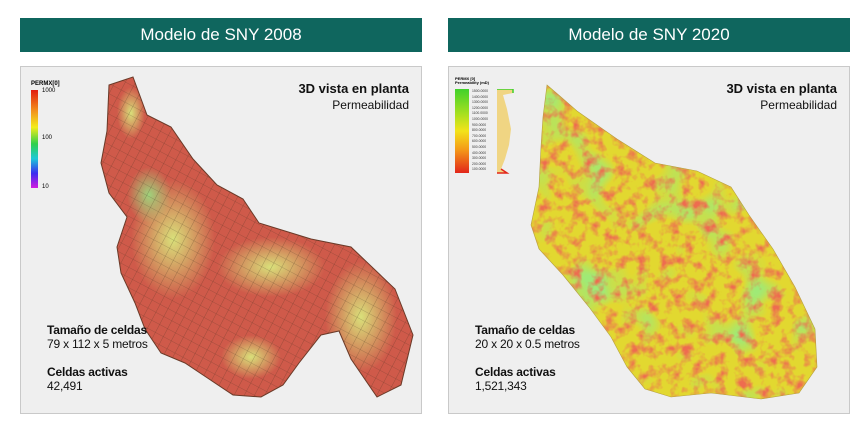  What do you see at coordinates (479, 158) in the screenshot?
I see `right-legend-tick: 300.0000` at bounding box center [479, 158].